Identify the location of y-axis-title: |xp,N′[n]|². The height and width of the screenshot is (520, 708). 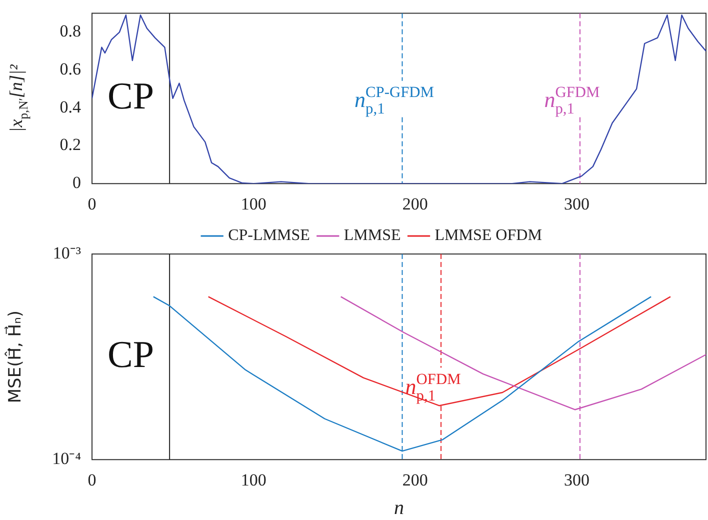
(18, 98).